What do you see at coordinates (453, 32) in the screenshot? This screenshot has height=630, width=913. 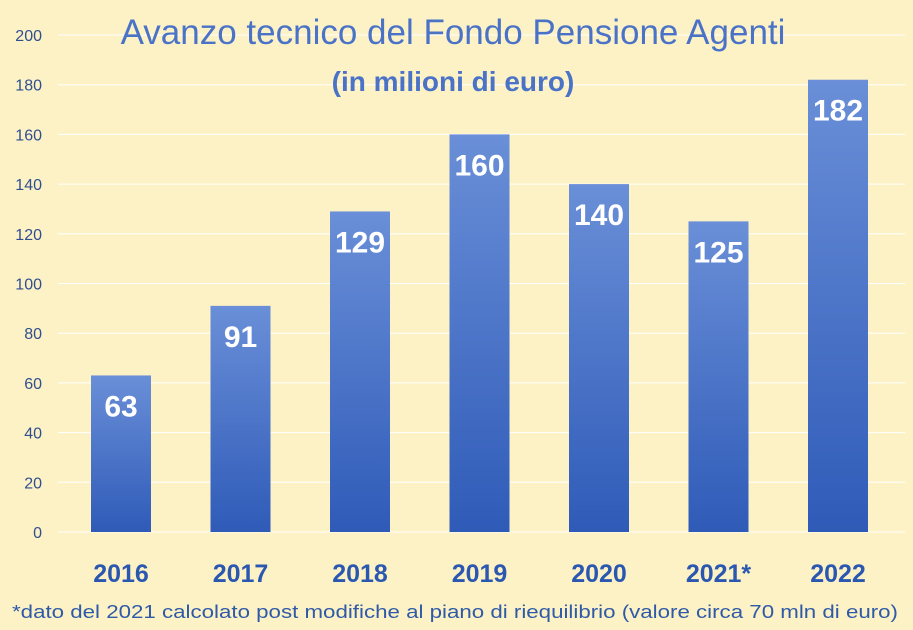 I see `chart-title: Avanzo tecnico del Fondo Pensione Agenti` at bounding box center [453, 32].